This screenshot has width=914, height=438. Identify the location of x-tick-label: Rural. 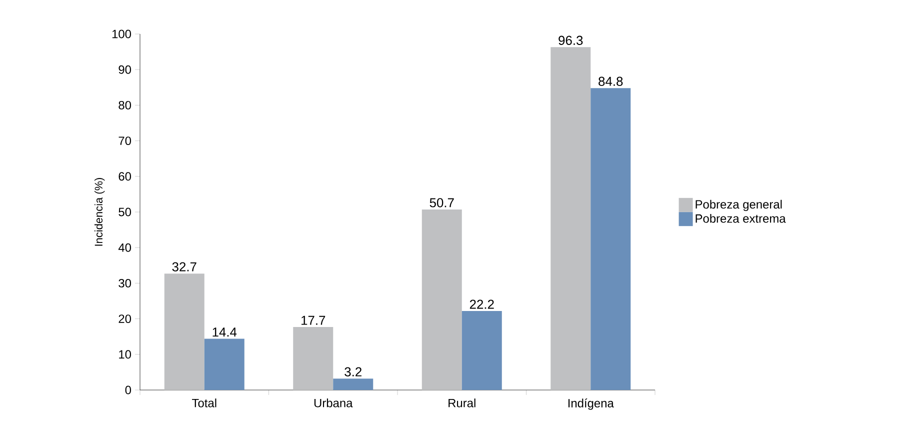
(462, 403).